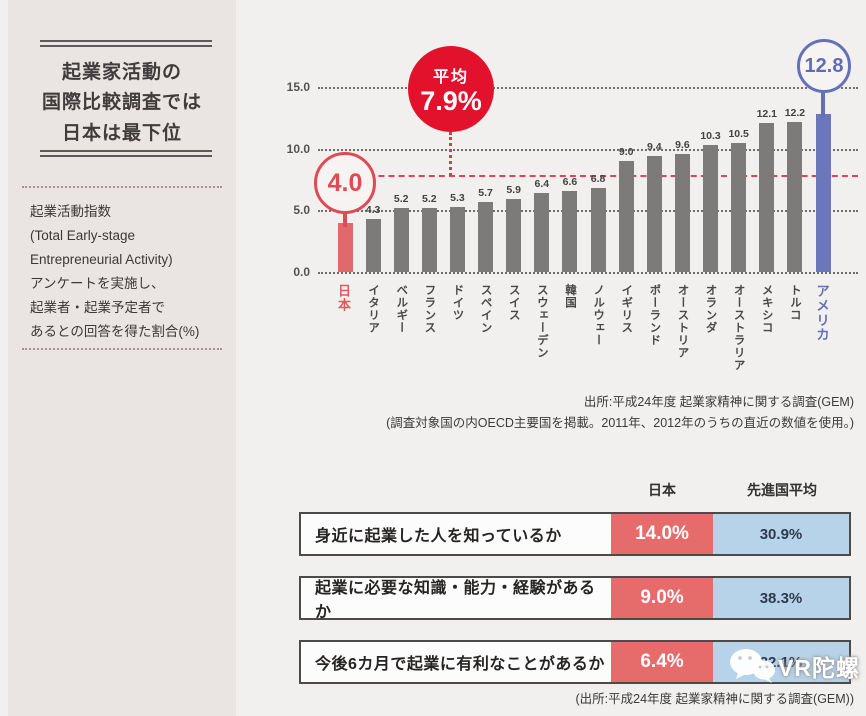 The width and height of the screenshot is (866, 716). I want to click on average-callout-badge: 平均 7.9%, so click(451, 89).